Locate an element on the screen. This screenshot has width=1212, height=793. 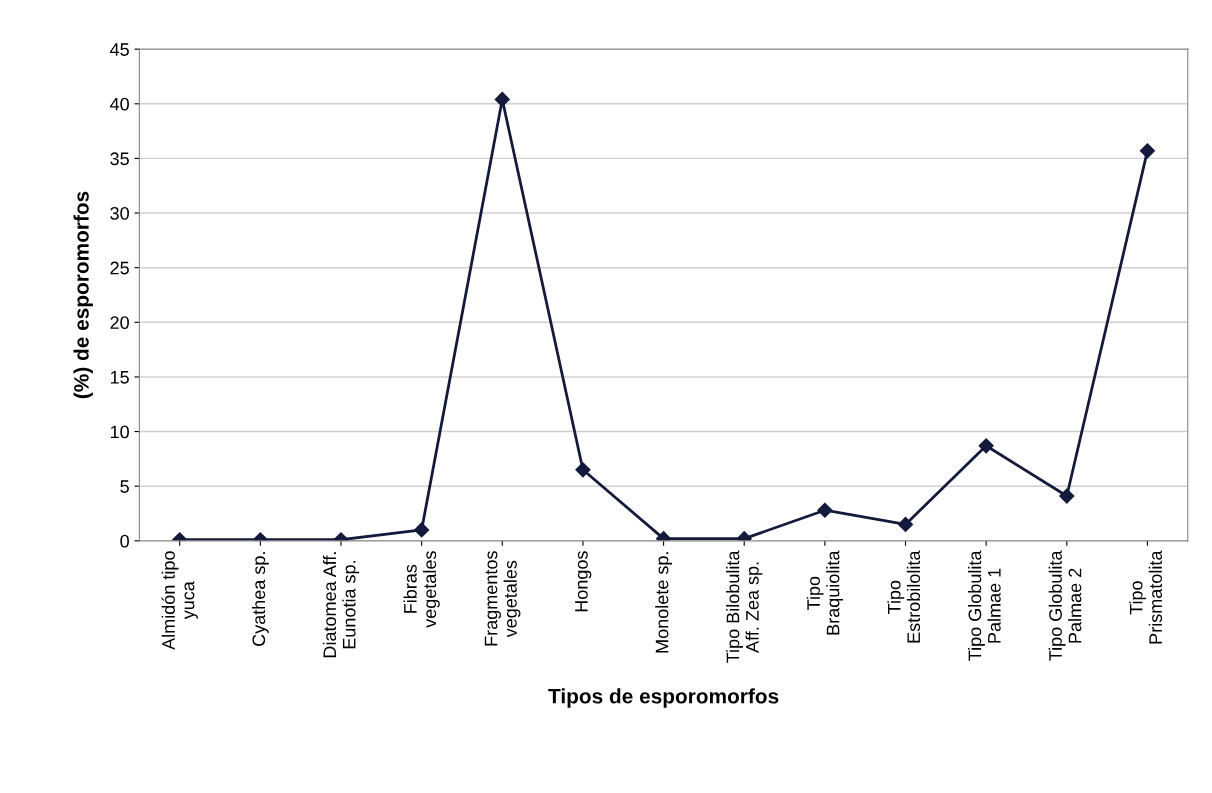
y-tick-label: 40 is located at coordinates (119, 104).